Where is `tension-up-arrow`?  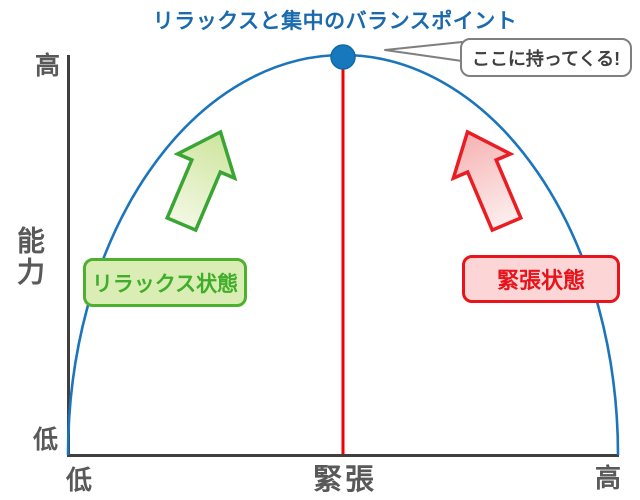 tension-up-arrow is located at coordinates (487, 181).